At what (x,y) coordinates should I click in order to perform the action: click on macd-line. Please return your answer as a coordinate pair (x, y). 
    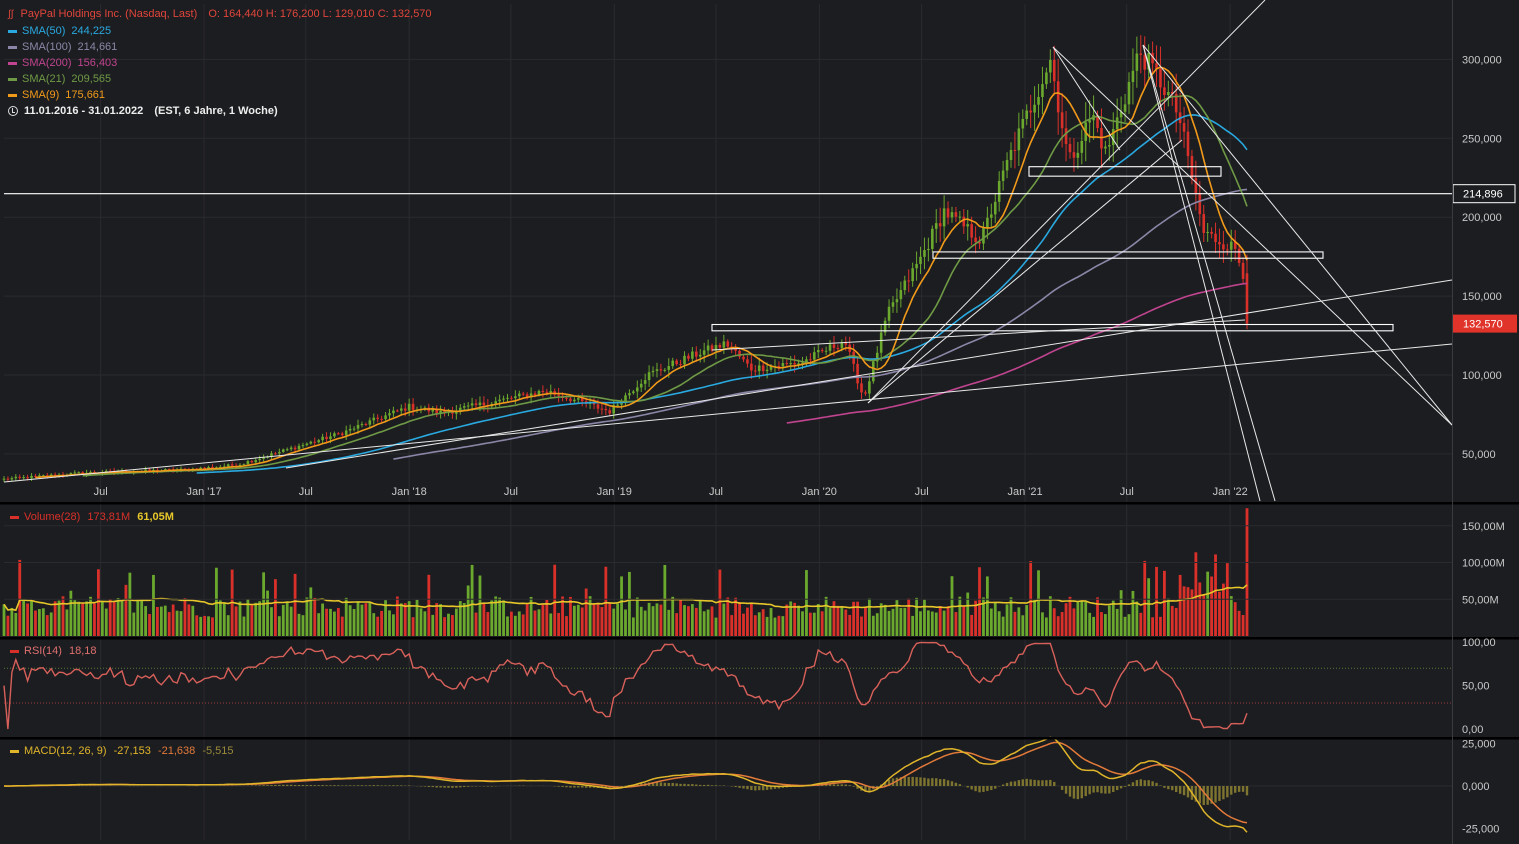
    Looking at the image, I should click on (625, 784).